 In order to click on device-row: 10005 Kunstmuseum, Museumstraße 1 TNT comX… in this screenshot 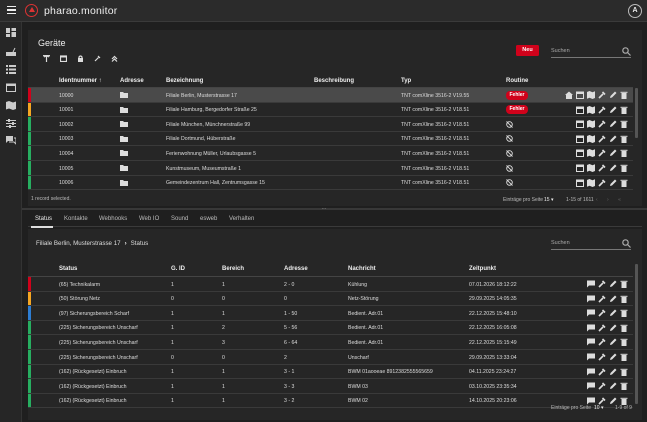, I will do `click(330, 168)`.